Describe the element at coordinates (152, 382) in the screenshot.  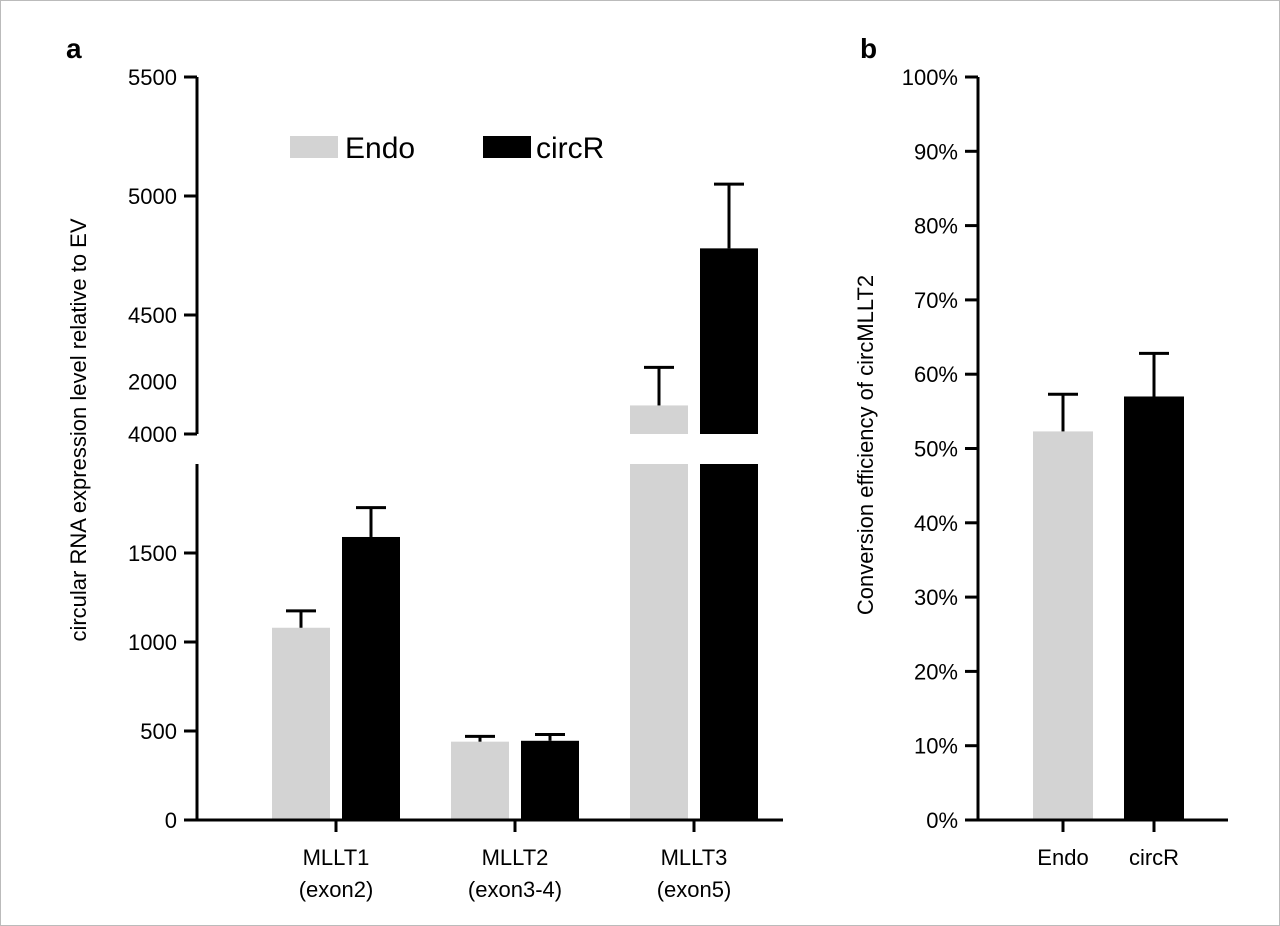
I see `y-tick-a-break: 2000` at that location.